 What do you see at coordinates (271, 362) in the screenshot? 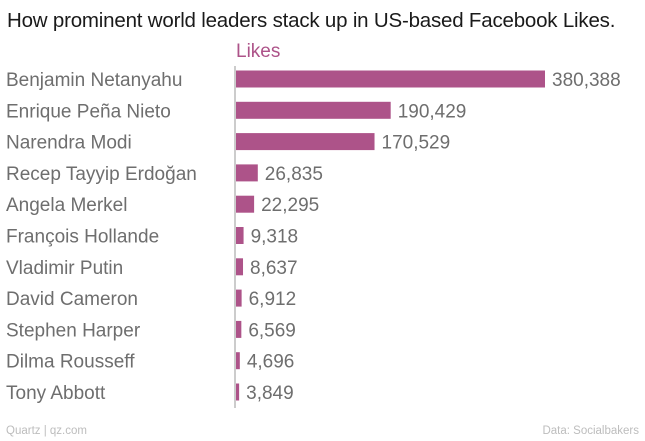
I see `value-label: 4,696` at bounding box center [271, 362].